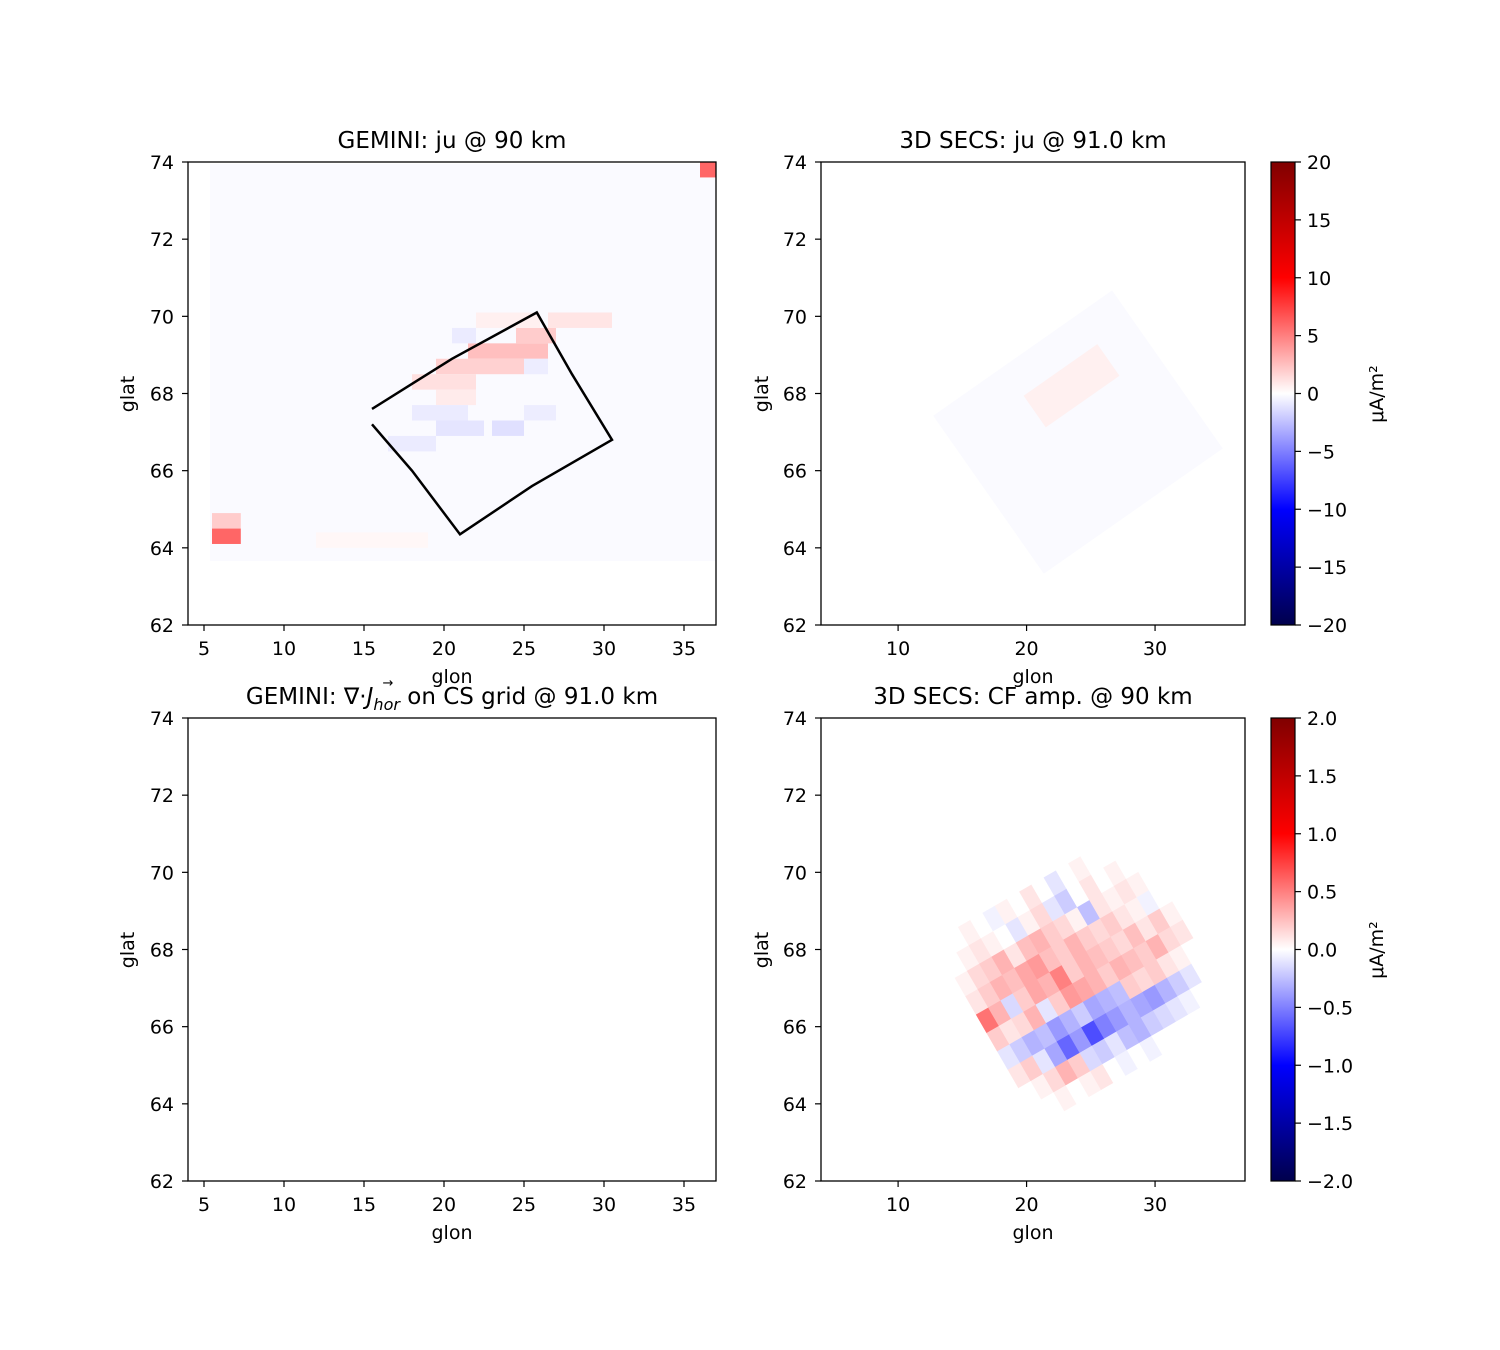  I want to click on x-tick-label: 15, so click(364, 649).